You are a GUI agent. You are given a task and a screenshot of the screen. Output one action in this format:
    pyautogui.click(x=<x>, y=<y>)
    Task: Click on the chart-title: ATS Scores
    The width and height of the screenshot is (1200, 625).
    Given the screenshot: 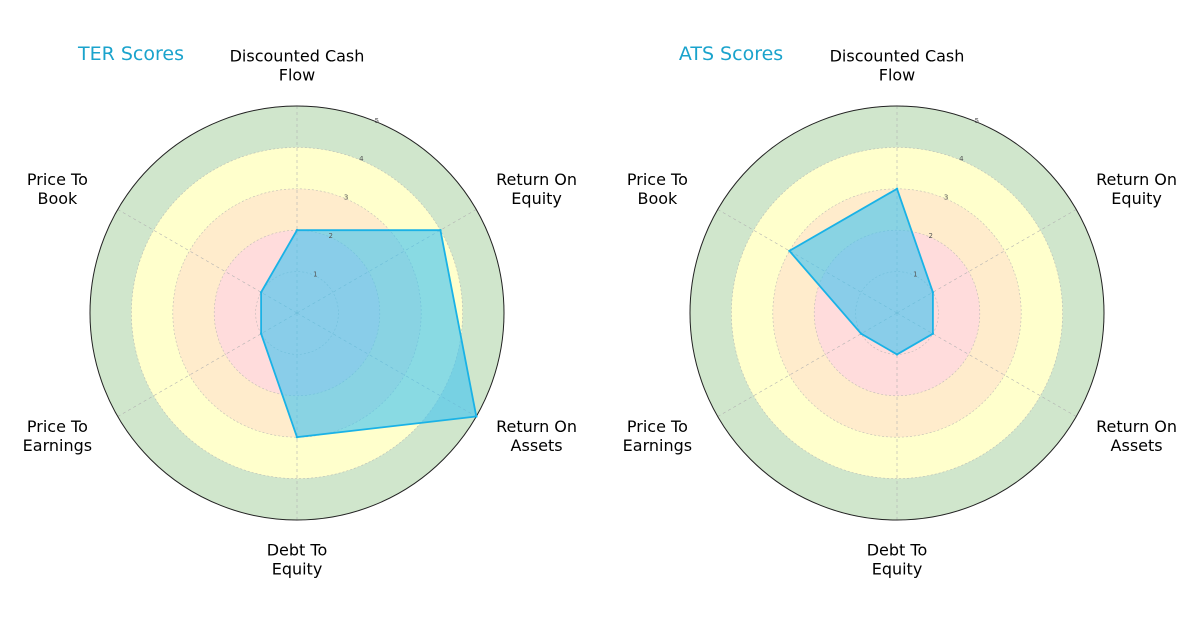 What is the action you would take?
    pyautogui.click(x=731, y=54)
    